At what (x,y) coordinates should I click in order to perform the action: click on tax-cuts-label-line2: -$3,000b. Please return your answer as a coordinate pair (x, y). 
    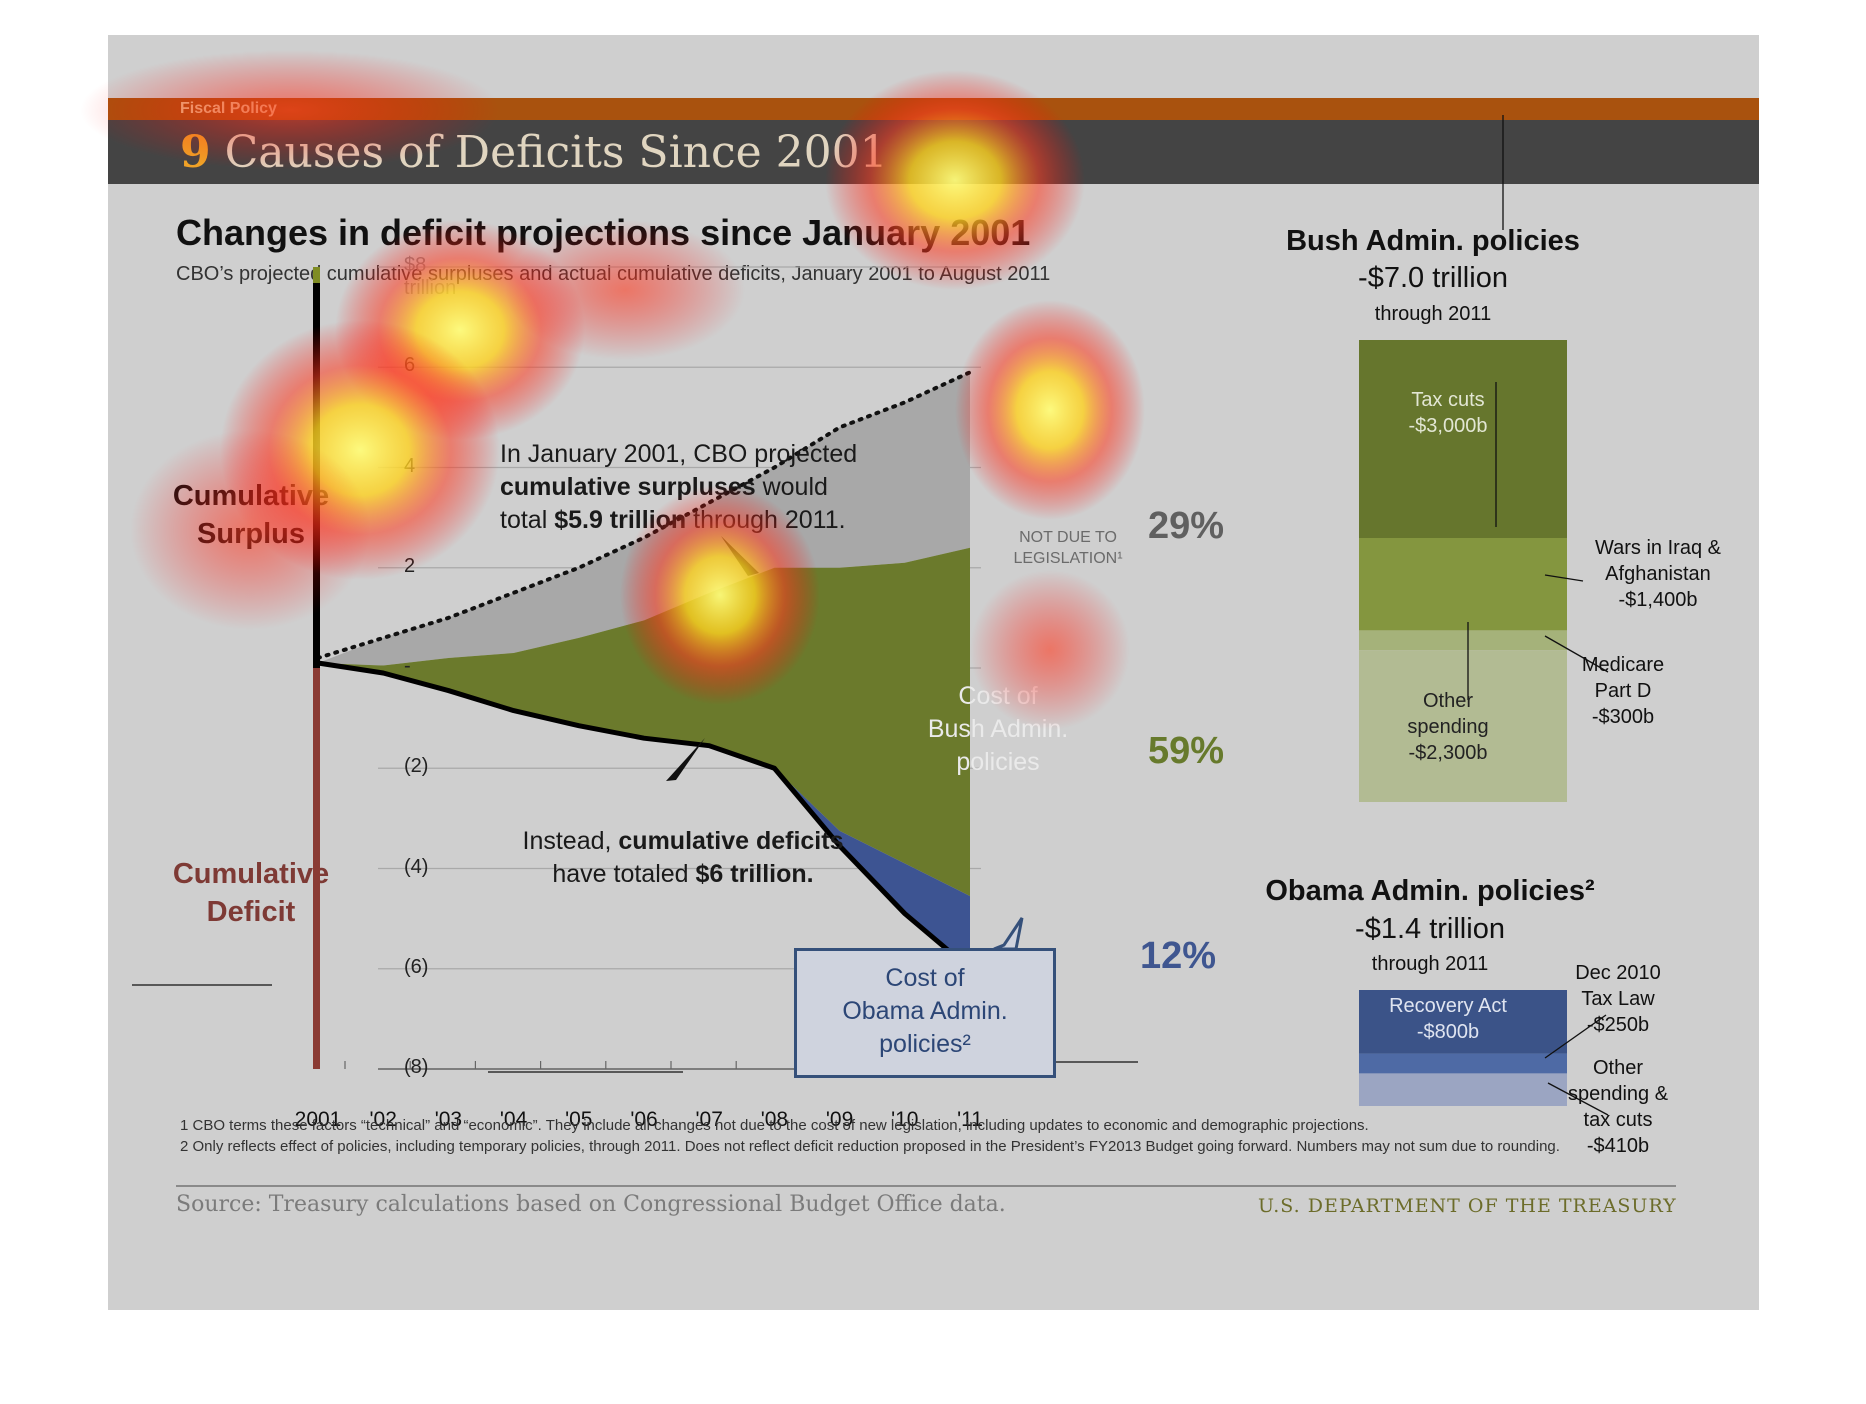
    Looking at the image, I should click on (1448, 426).